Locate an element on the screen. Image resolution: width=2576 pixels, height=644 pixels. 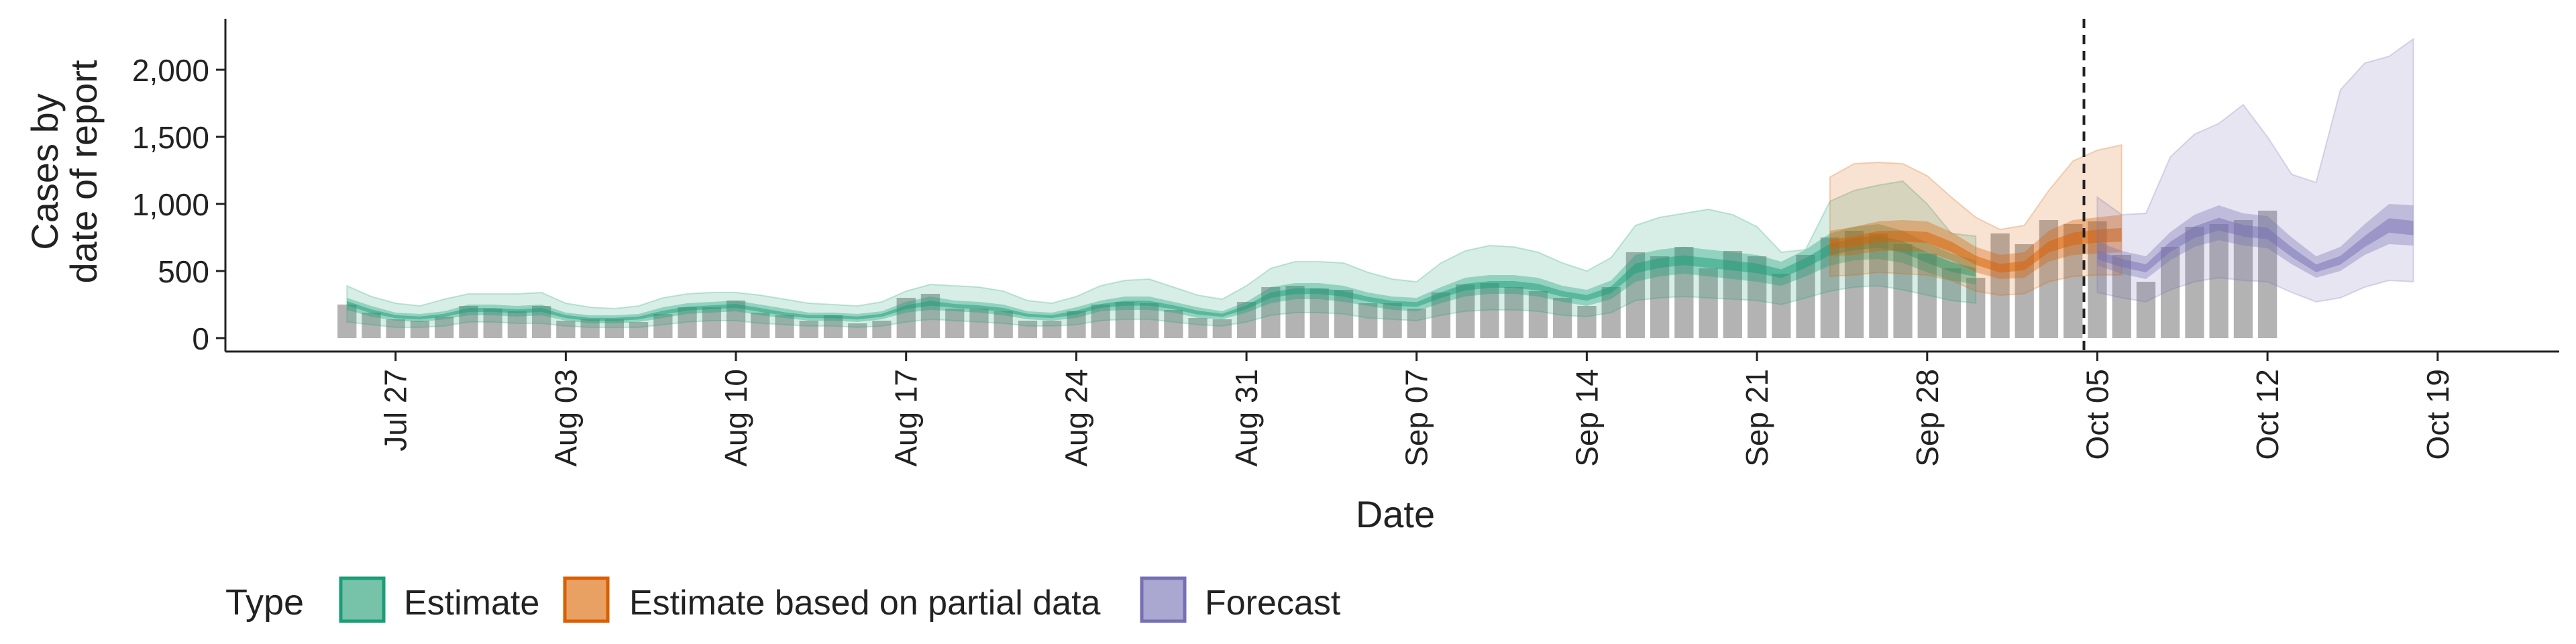
x-tick-label: Sep 28 is located at coordinates (1927, 418).